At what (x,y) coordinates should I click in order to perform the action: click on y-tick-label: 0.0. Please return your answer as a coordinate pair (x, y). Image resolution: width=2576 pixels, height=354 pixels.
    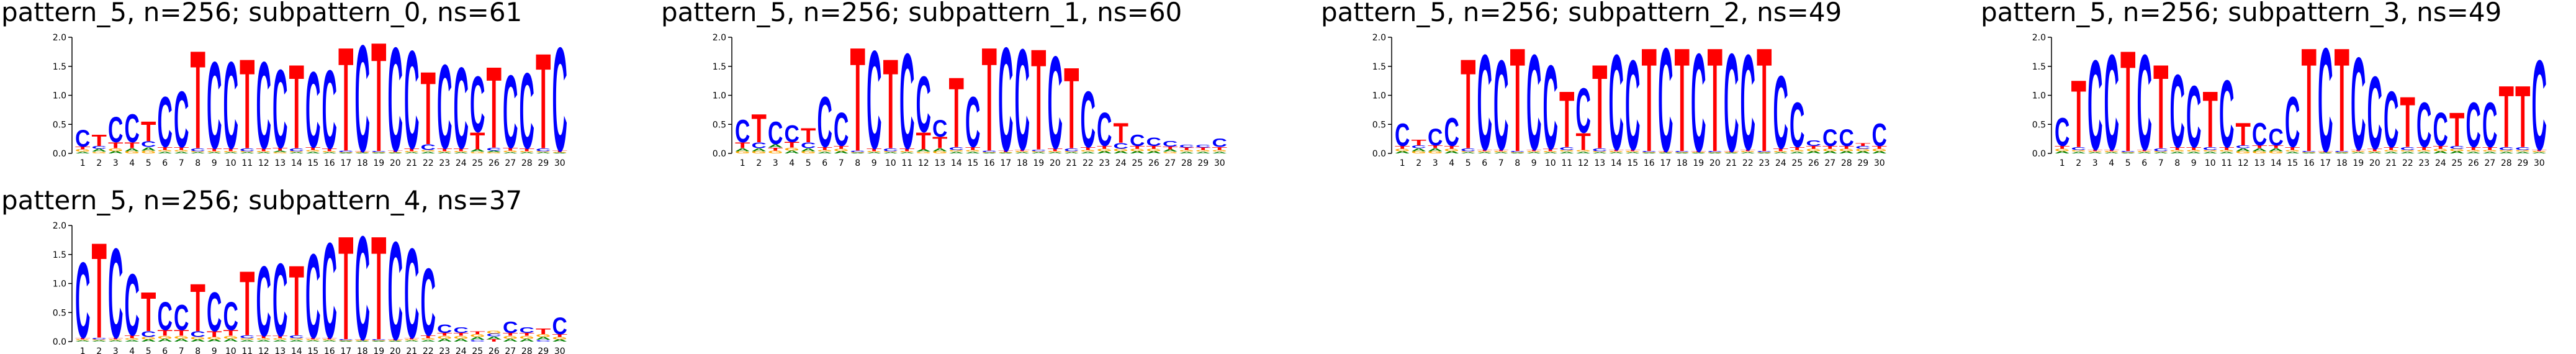
    Looking at the image, I should click on (1379, 154).